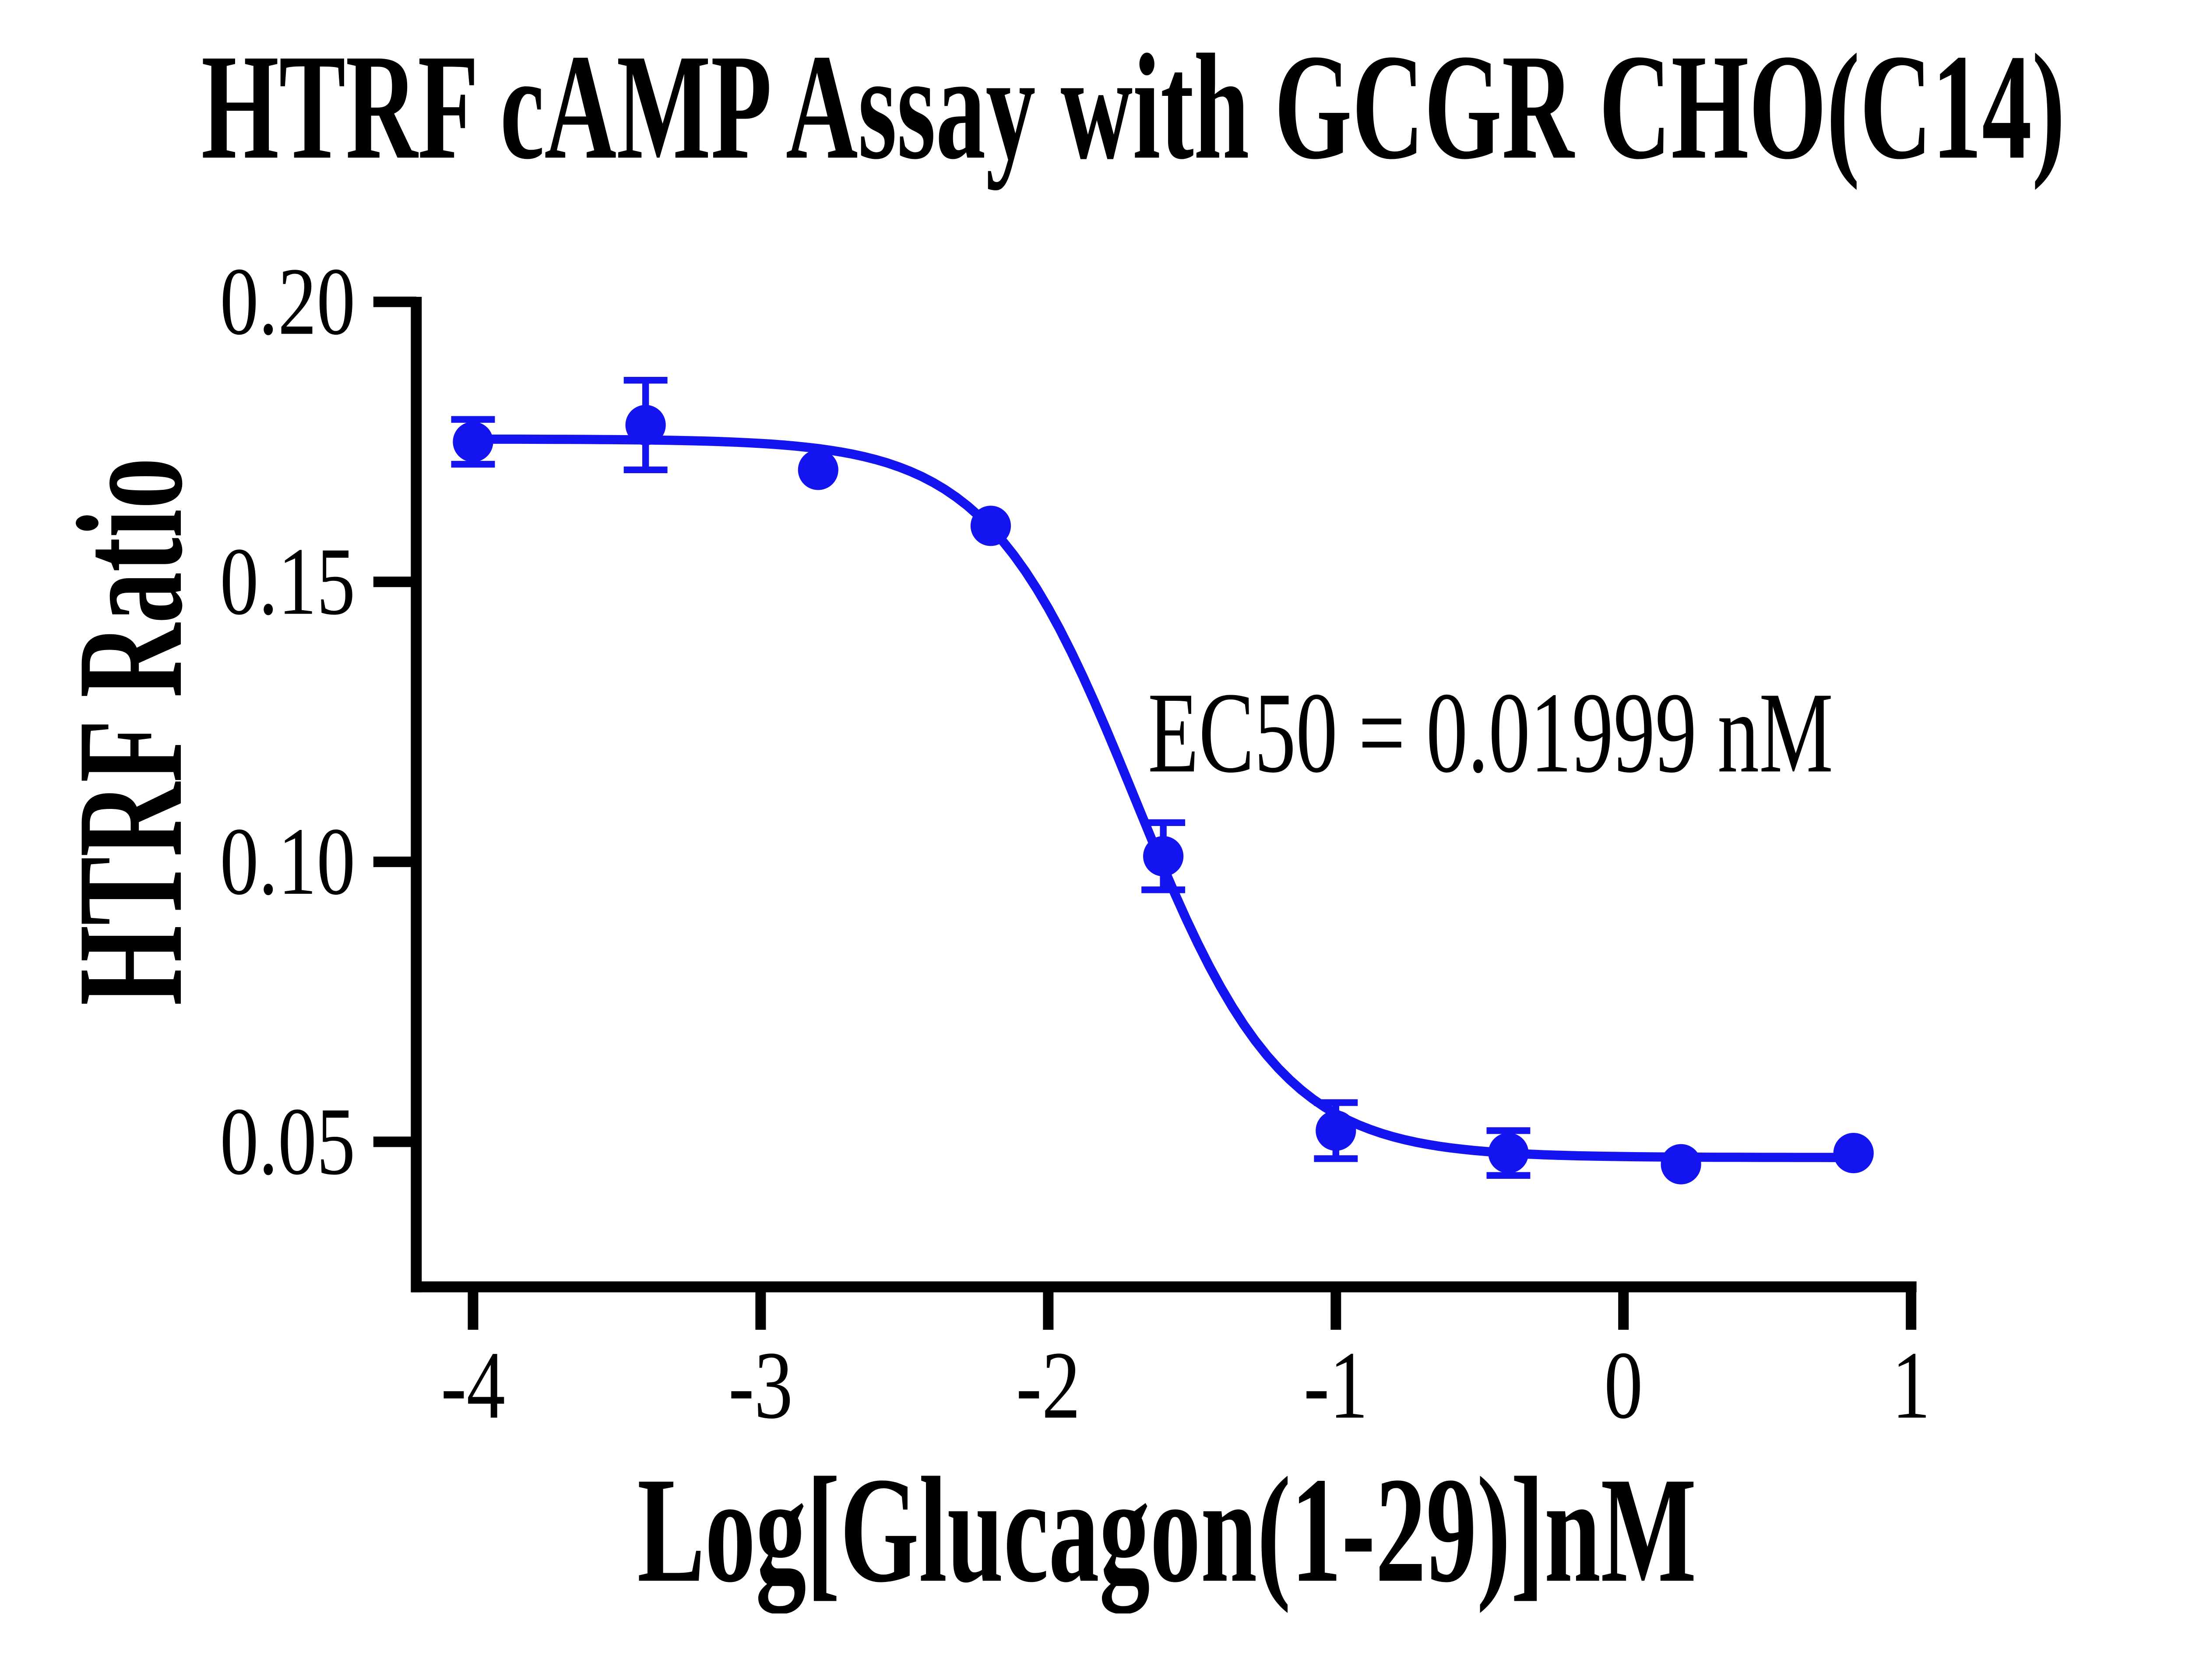 The image size is (2189, 1680). What do you see at coordinates (1336, 1385) in the screenshot?
I see `x-tick-label: -1` at bounding box center [1336, 1385].